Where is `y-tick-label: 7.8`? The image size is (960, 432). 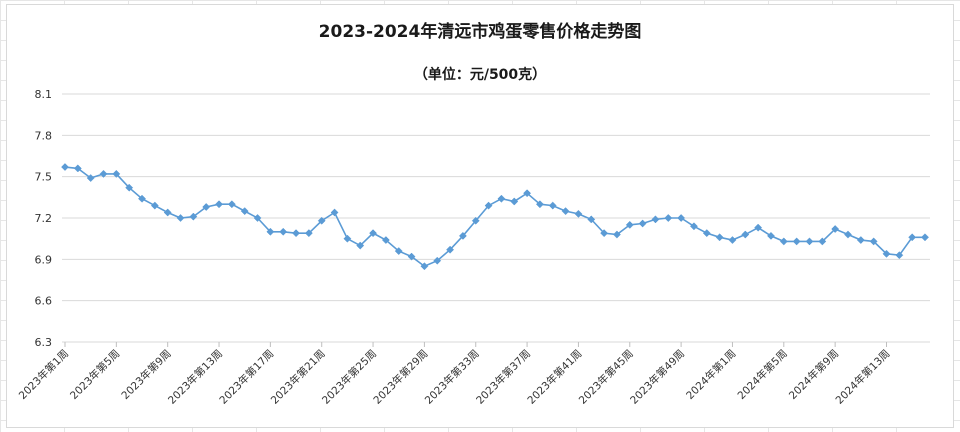
y-tick-label: 7.8 is located at coordinates (44, 135).